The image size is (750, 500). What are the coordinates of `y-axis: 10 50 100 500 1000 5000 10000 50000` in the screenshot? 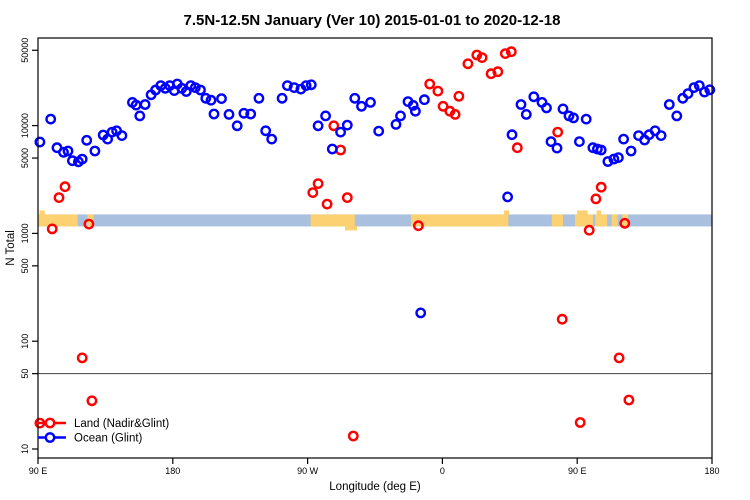 It's located at (29, 246).